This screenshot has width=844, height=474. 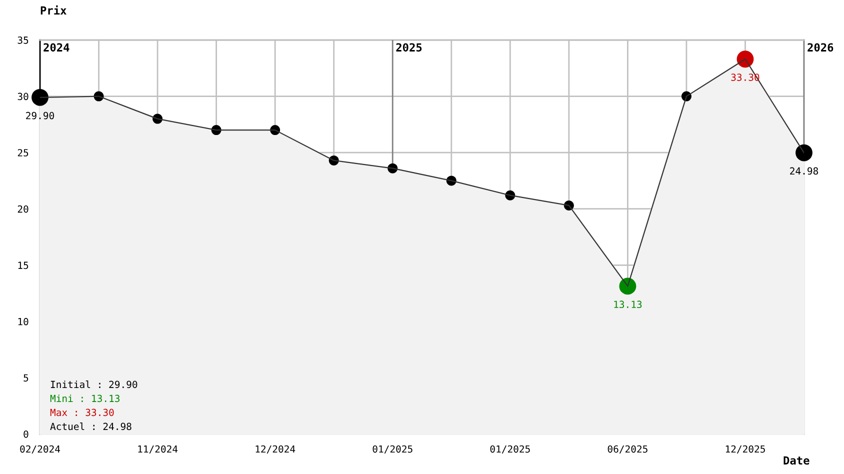 I want to click on y-tick-label: 25, so click(x=23, y=152).